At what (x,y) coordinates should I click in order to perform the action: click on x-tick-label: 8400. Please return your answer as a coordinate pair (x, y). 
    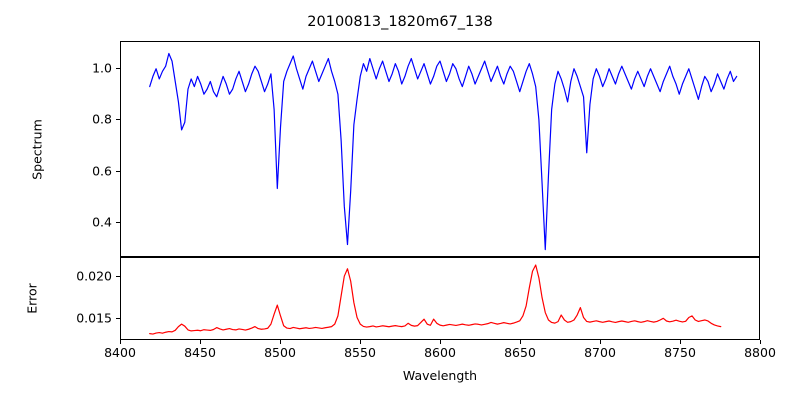
    Looking at the image, I should click on (120, 352).